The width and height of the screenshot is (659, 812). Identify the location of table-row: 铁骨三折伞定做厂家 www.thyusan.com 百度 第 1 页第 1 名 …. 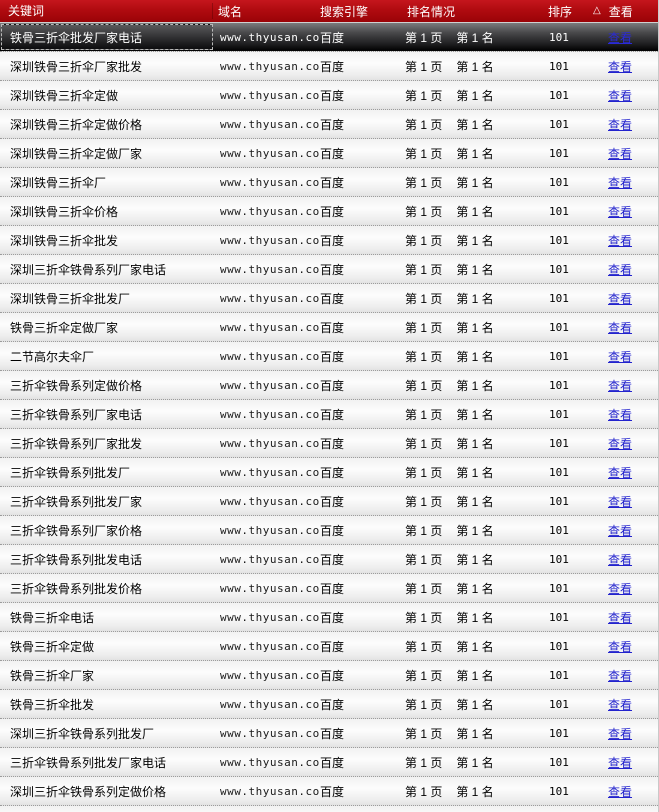
(329, 326).